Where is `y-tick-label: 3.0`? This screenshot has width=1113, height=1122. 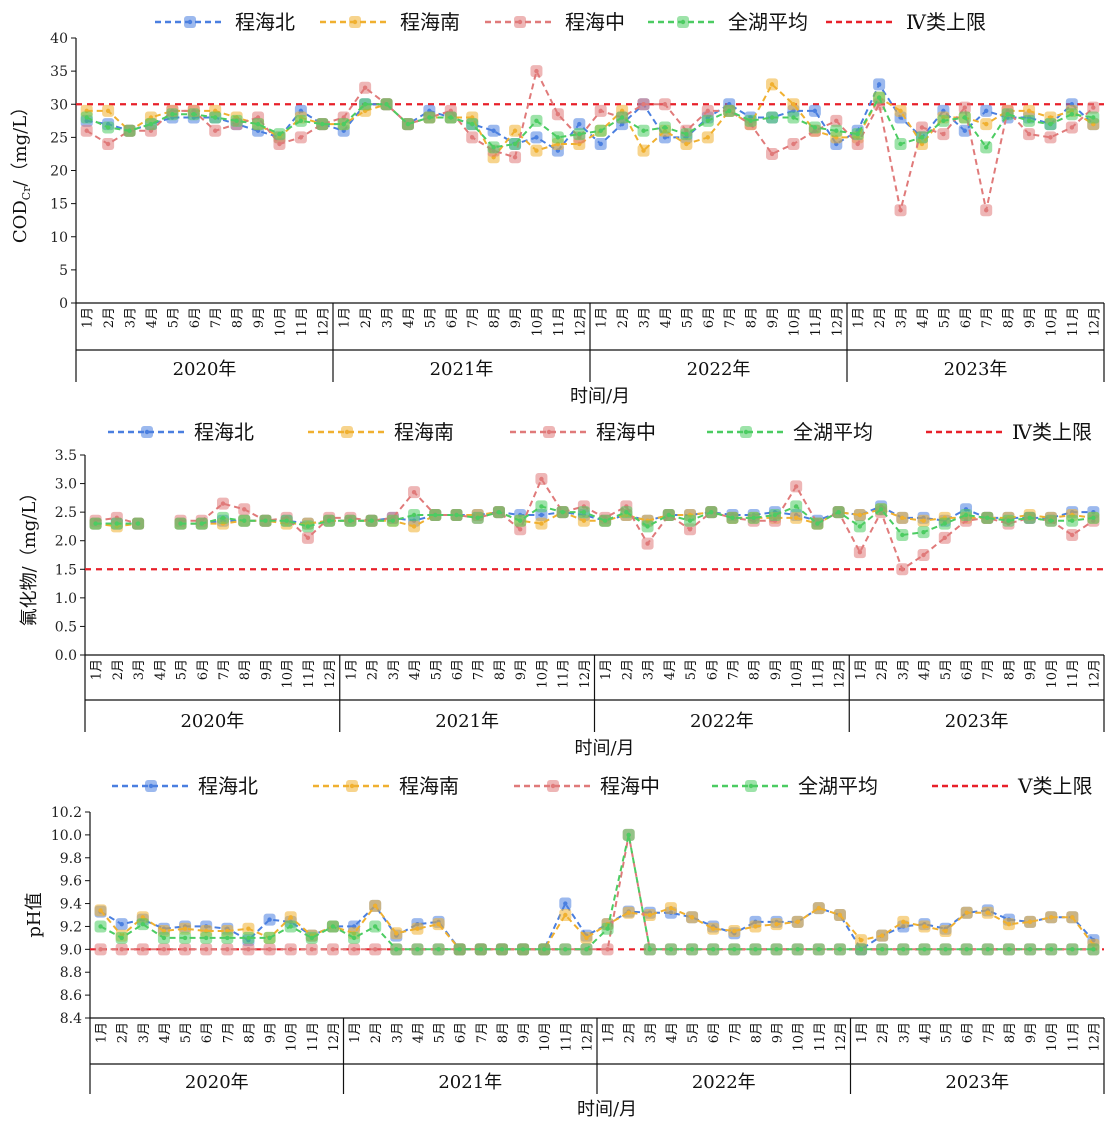
y-tick-label: 3.0 is located at coordinates (66, 485).